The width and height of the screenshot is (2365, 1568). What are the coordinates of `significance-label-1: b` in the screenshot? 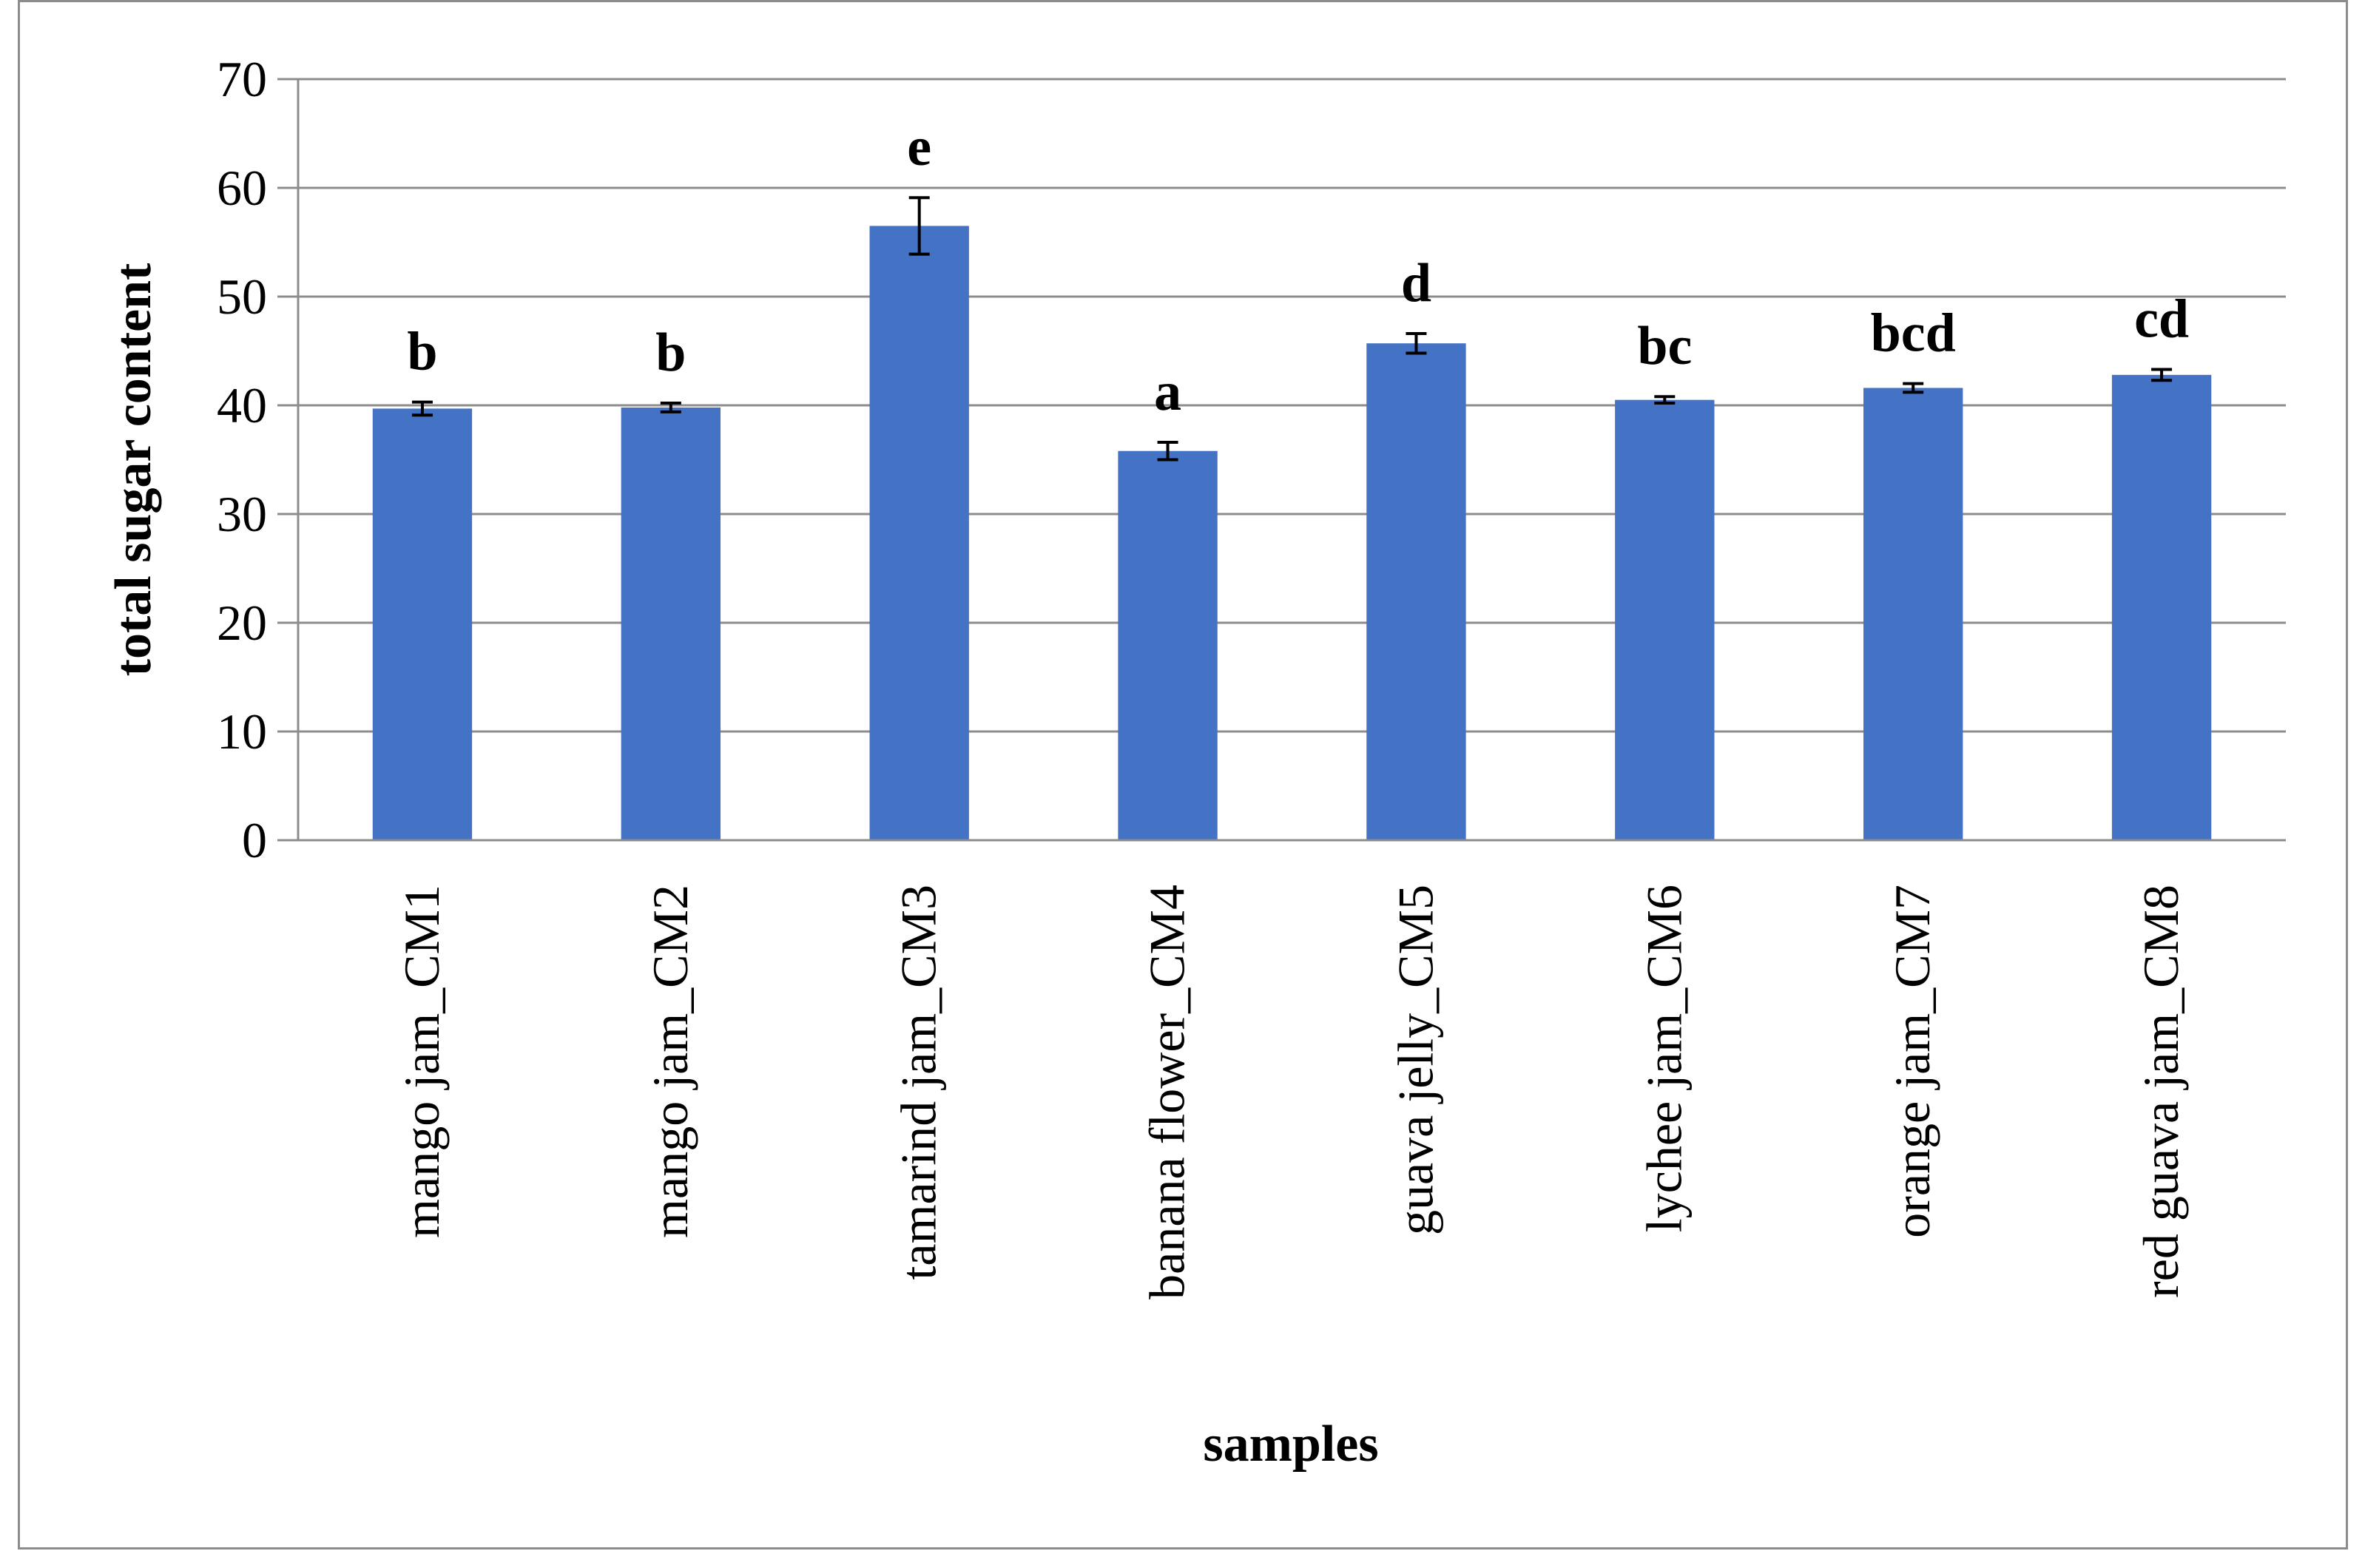 It's located at (422, 352).